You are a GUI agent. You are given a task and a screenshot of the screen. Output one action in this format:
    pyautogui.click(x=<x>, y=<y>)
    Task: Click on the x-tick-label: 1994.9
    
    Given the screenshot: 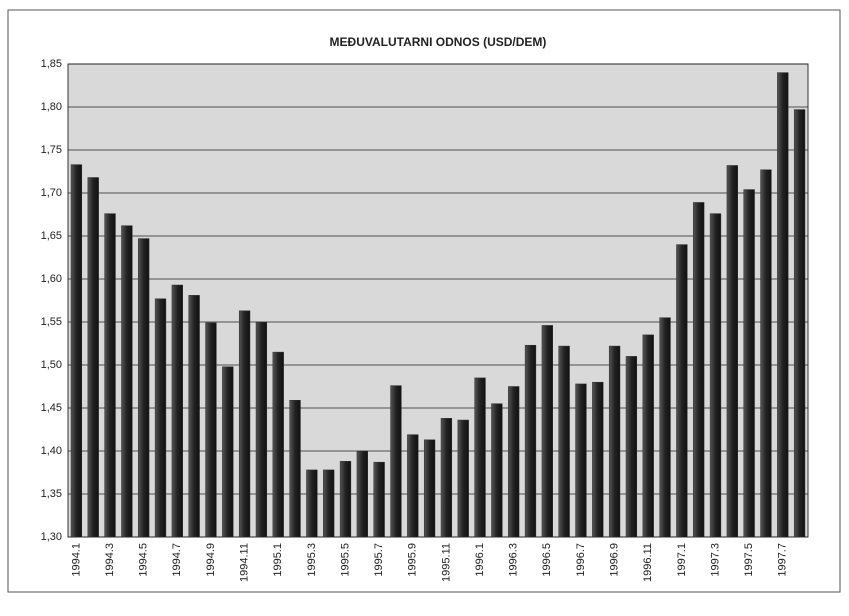 What is the action you would take?
    pyautogui.click(x=211, y=560)
    